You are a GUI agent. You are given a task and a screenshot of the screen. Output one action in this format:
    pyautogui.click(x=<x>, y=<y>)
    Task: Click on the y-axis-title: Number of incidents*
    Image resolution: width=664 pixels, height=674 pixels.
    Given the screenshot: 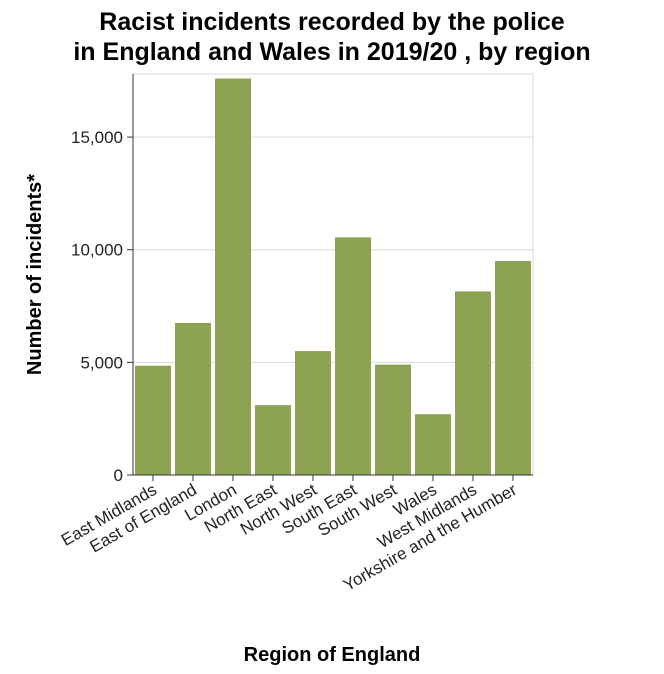 What is the action you would take?
    pyautogui.click(x=35, y=274)
    